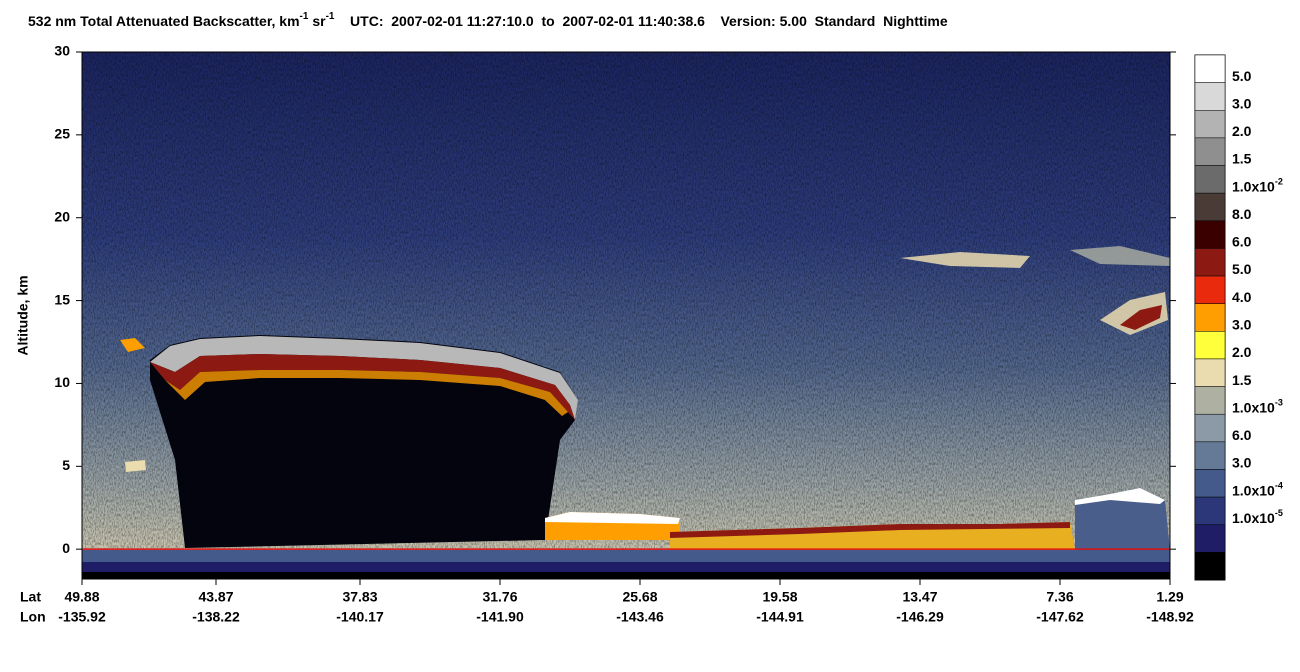  I want to click on x-tick-label-lon: -143.46, so click(640, 617).